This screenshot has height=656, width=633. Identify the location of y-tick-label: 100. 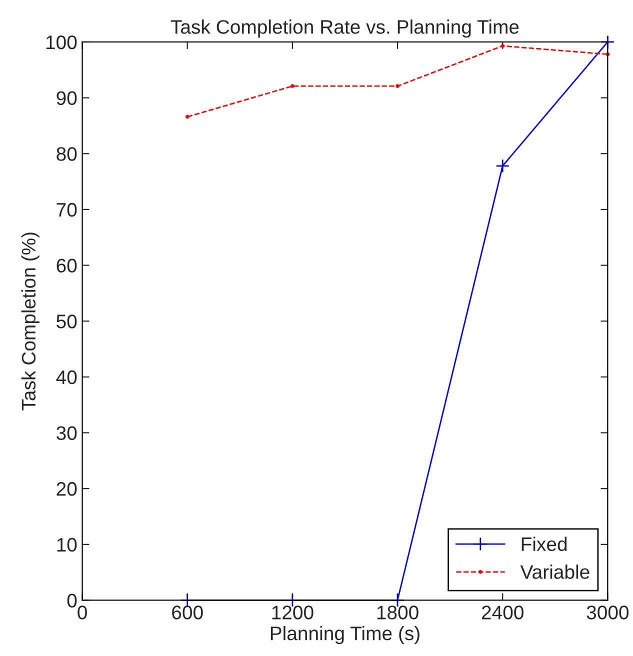
(61, 42).